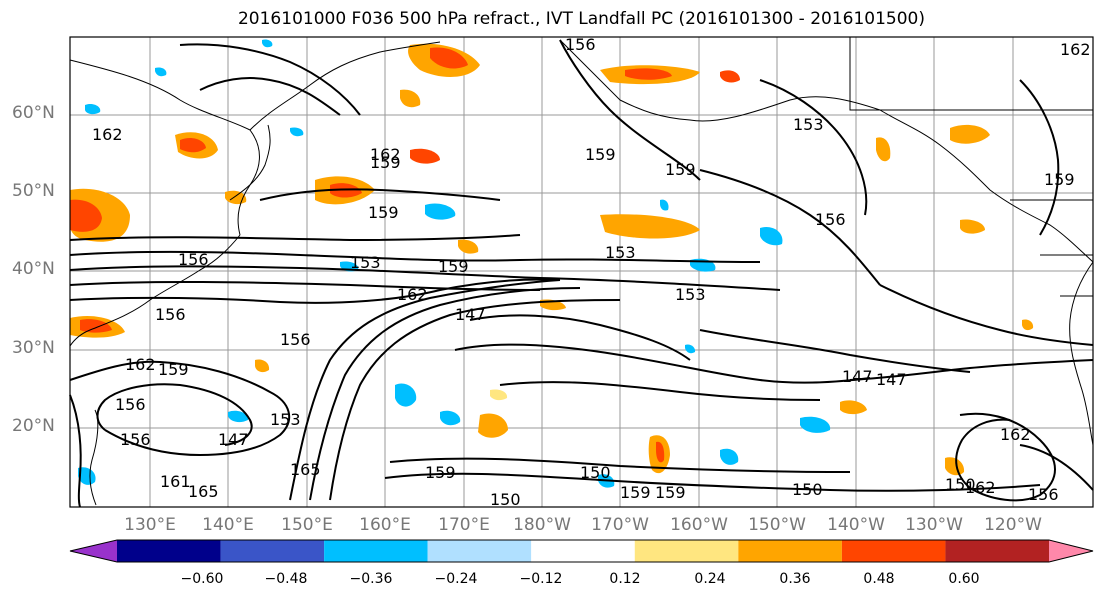 Image resolution: width=1105 pixels, height=601 pixels. What do you see at coordinates (33, 113) in the screenshot?
I see `lat-label-60n: 60°N` at bounding box center [33, 113].